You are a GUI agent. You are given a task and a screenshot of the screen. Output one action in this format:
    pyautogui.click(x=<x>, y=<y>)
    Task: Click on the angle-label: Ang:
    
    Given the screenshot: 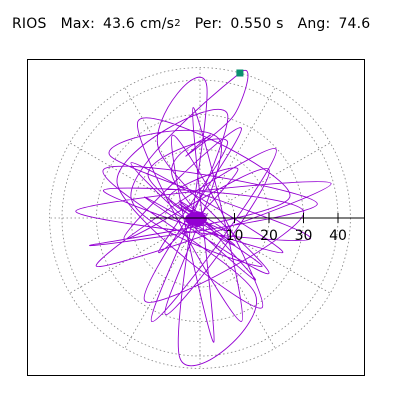 What is the action you would take?
    pyautogui.click(x=314, y=24)
    